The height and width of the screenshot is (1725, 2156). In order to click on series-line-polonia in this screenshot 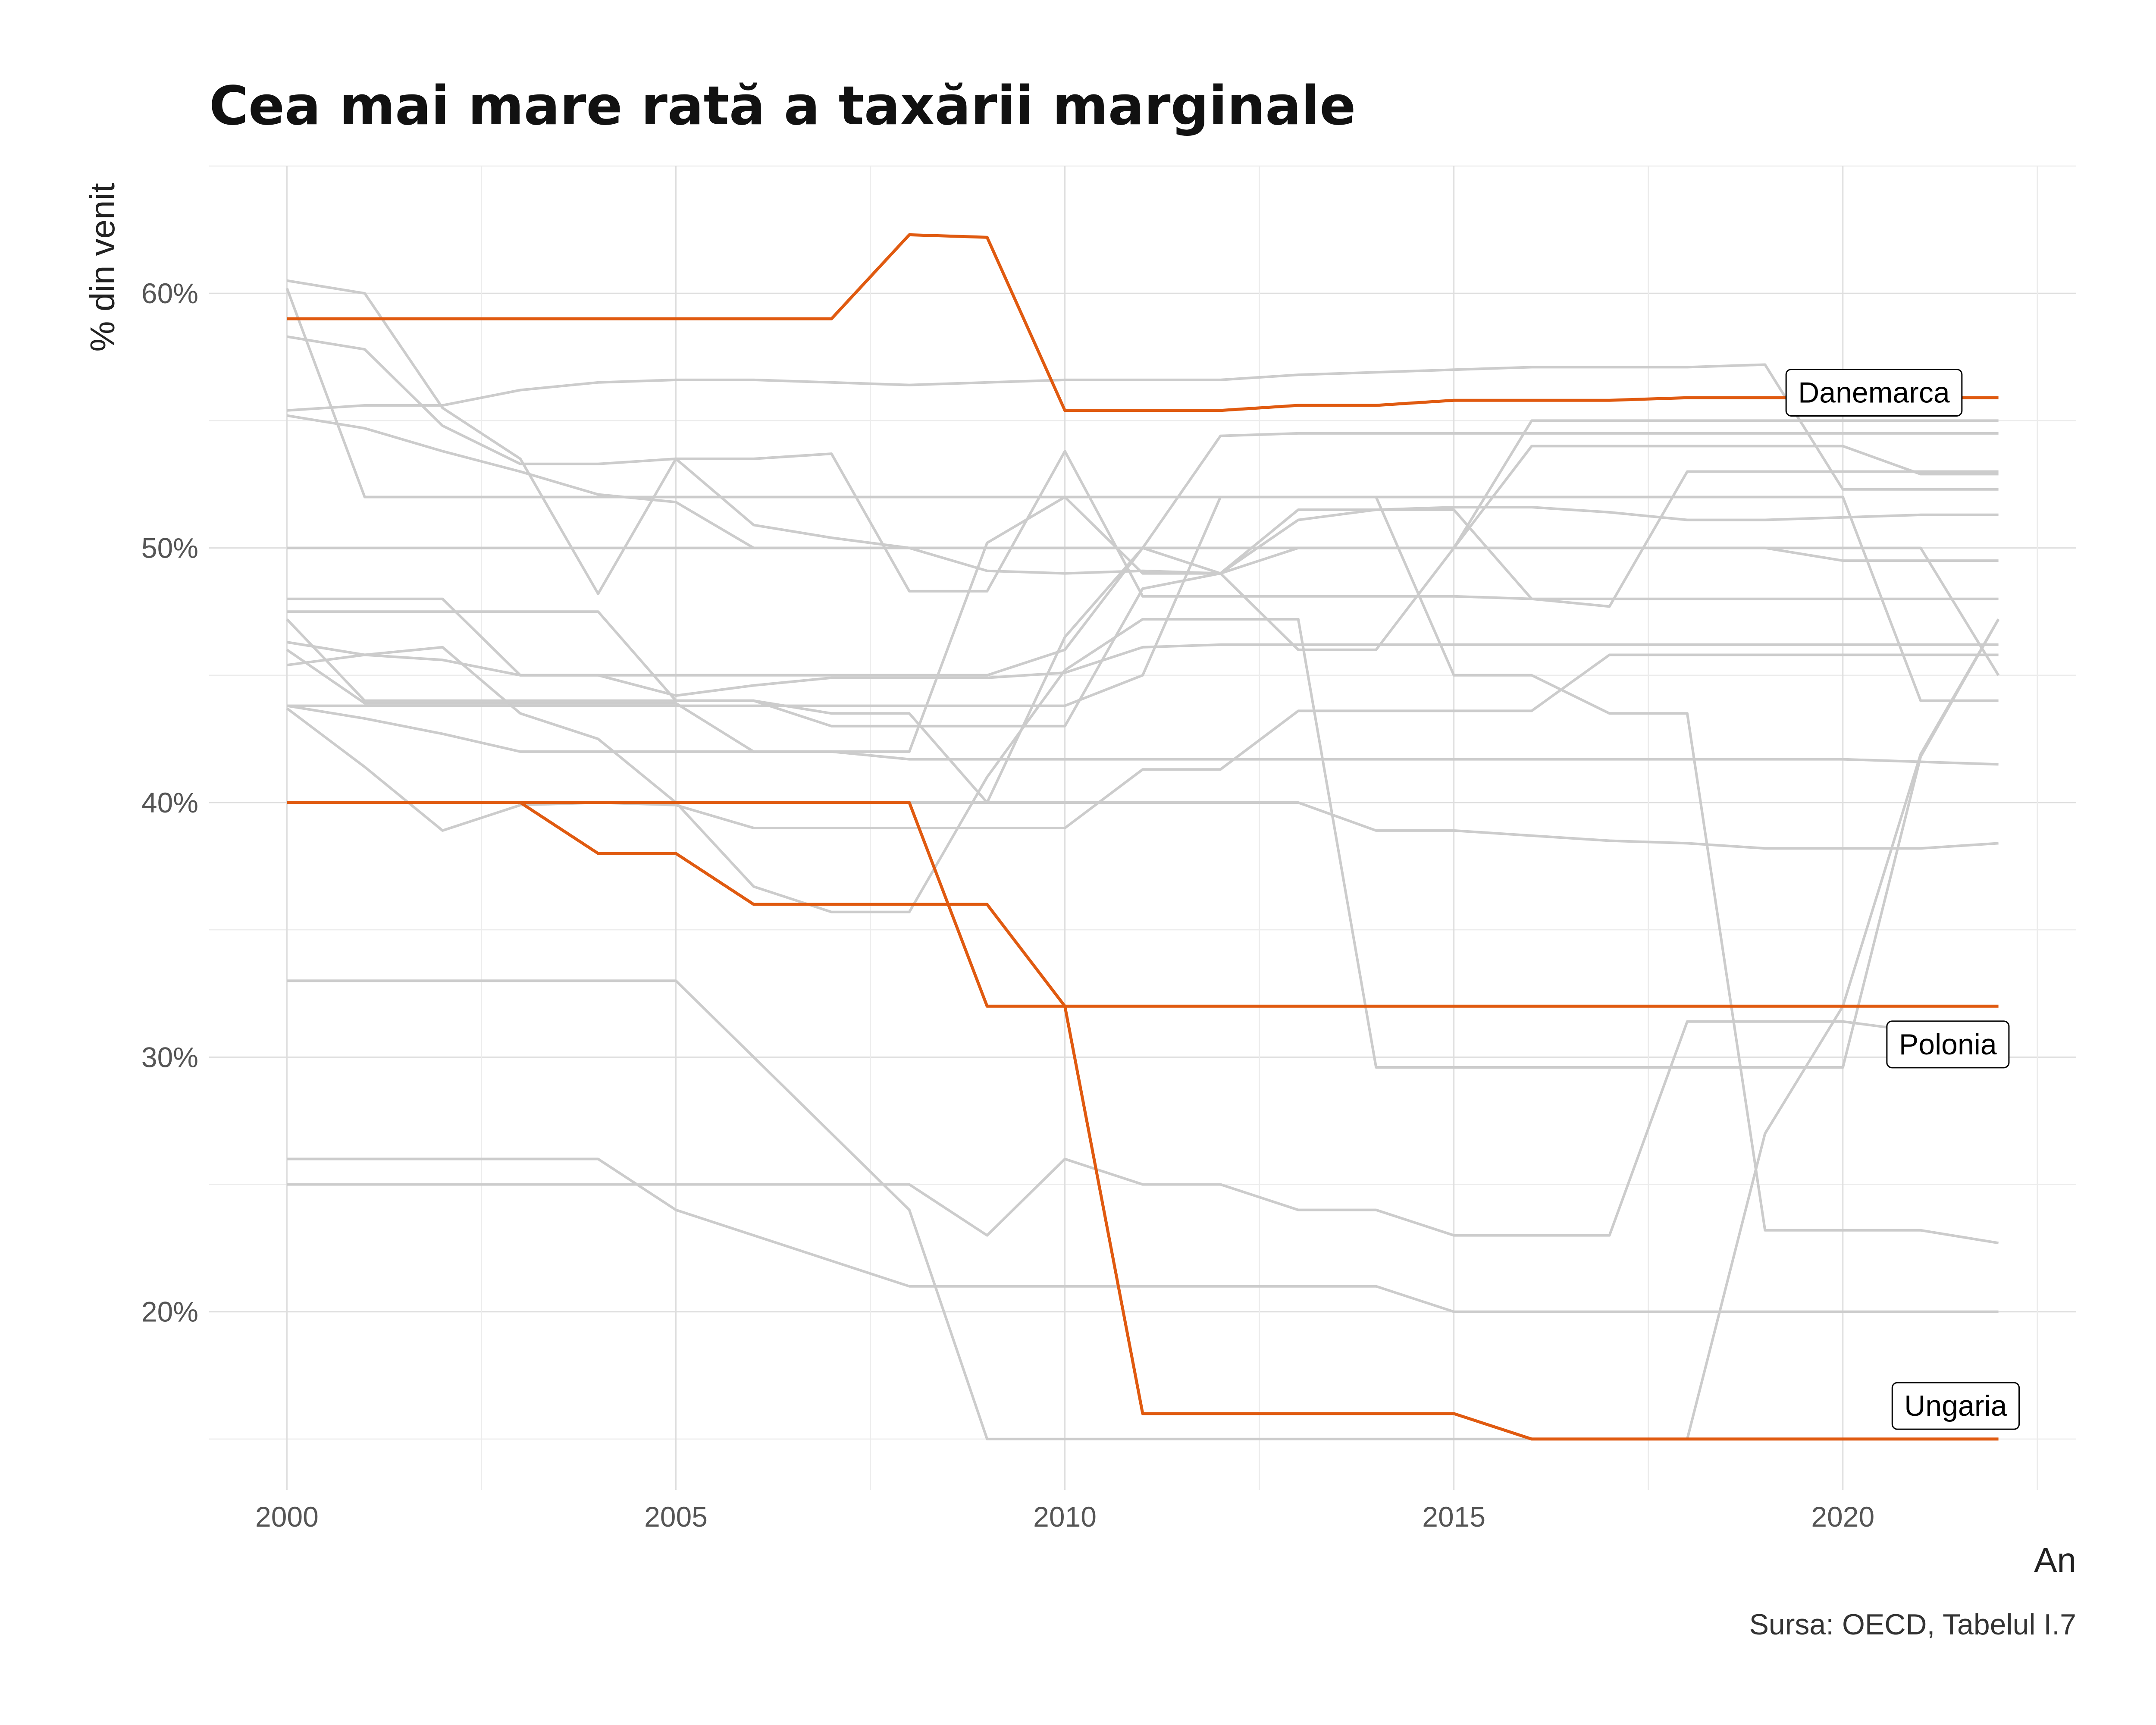, I will do `click(1143, 904)`.